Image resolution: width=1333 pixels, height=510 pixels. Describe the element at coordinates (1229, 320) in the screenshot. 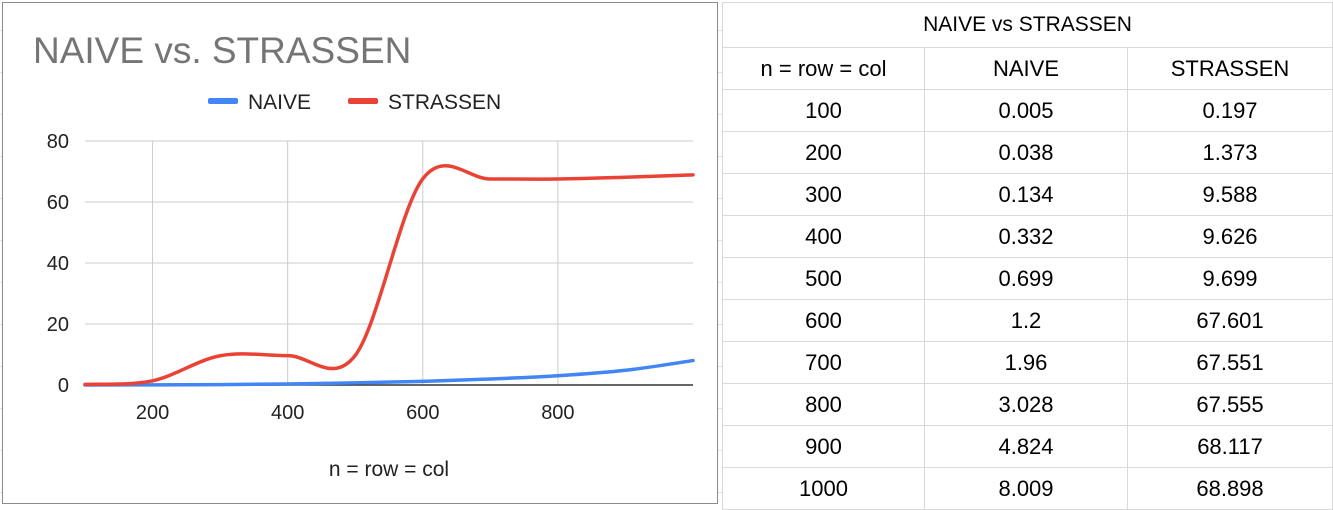

I see `table-cell: 67.601` at that location.